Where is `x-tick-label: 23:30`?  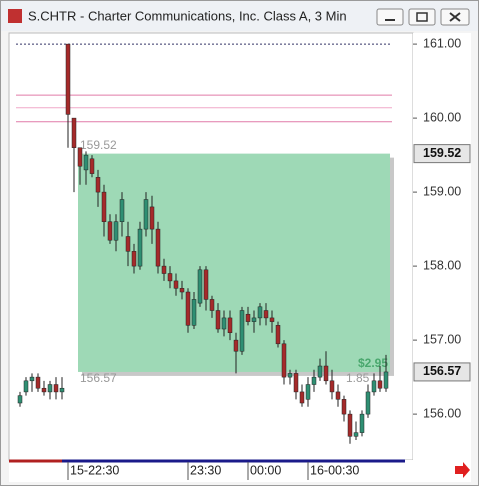 x-tick-label: 23:30 is located at coordinates (205, 470).